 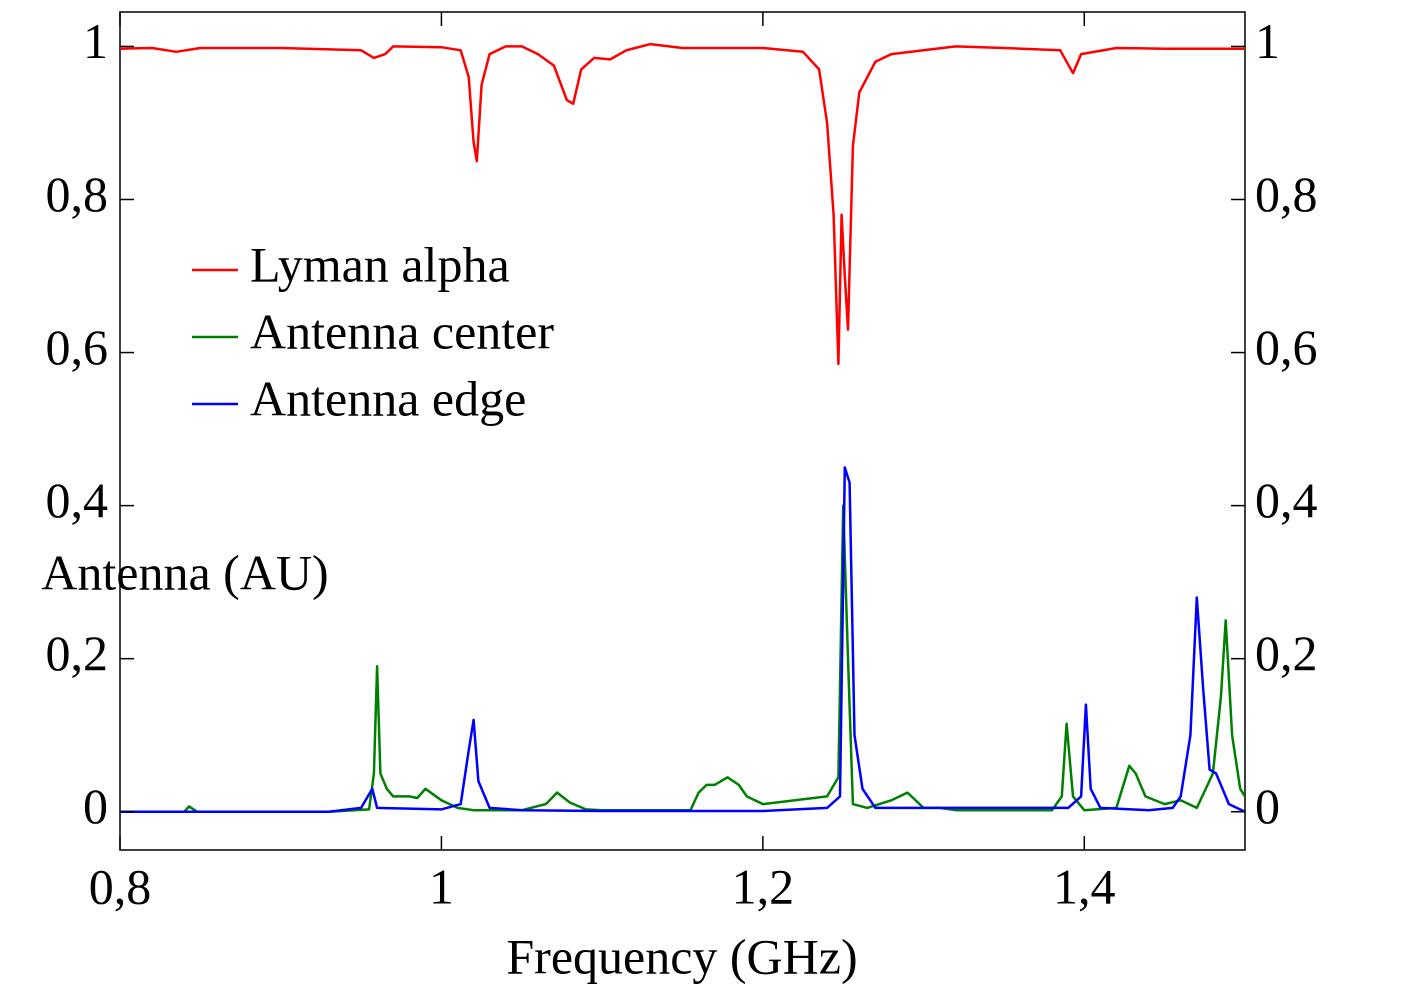 I want to click on x-tick-label: 1, so click(x=441, y=886).